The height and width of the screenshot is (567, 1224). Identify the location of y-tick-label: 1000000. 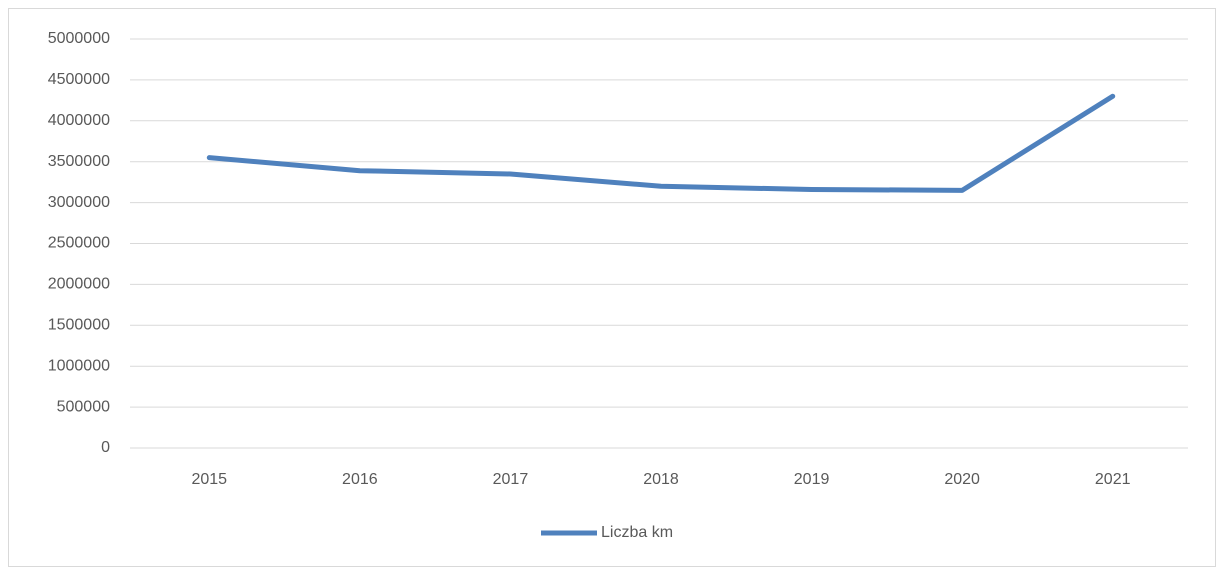
(79, 365).